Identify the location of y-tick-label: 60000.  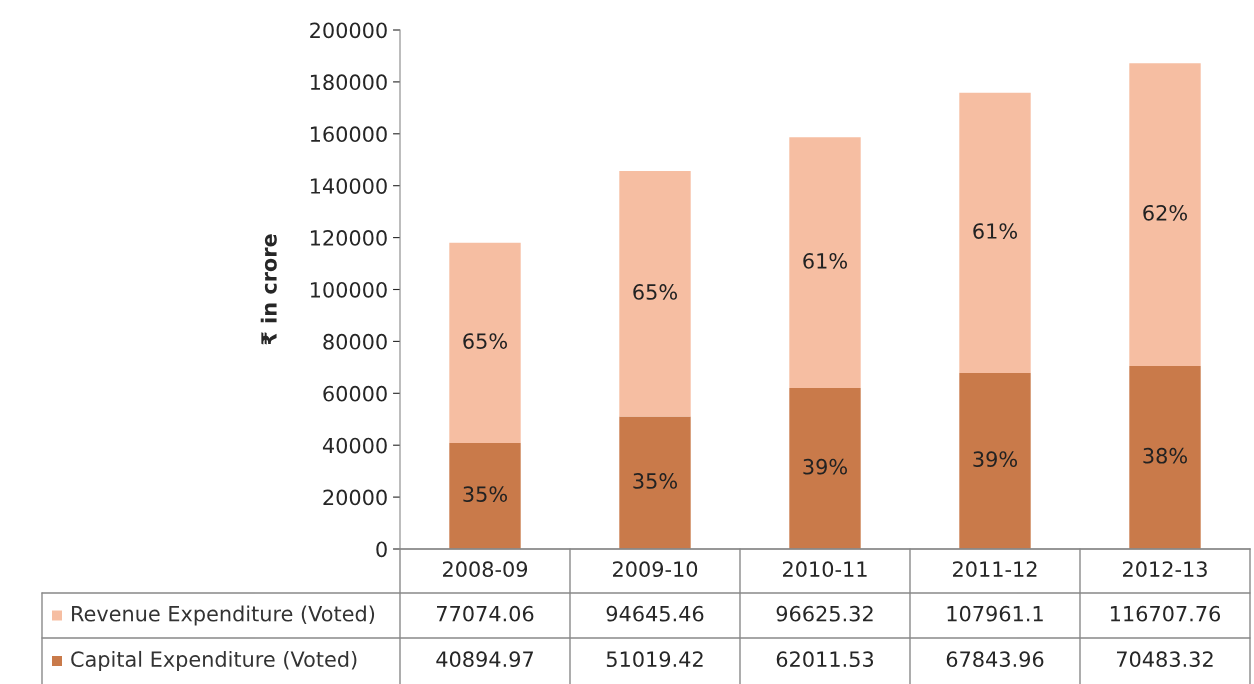
(355, 393).